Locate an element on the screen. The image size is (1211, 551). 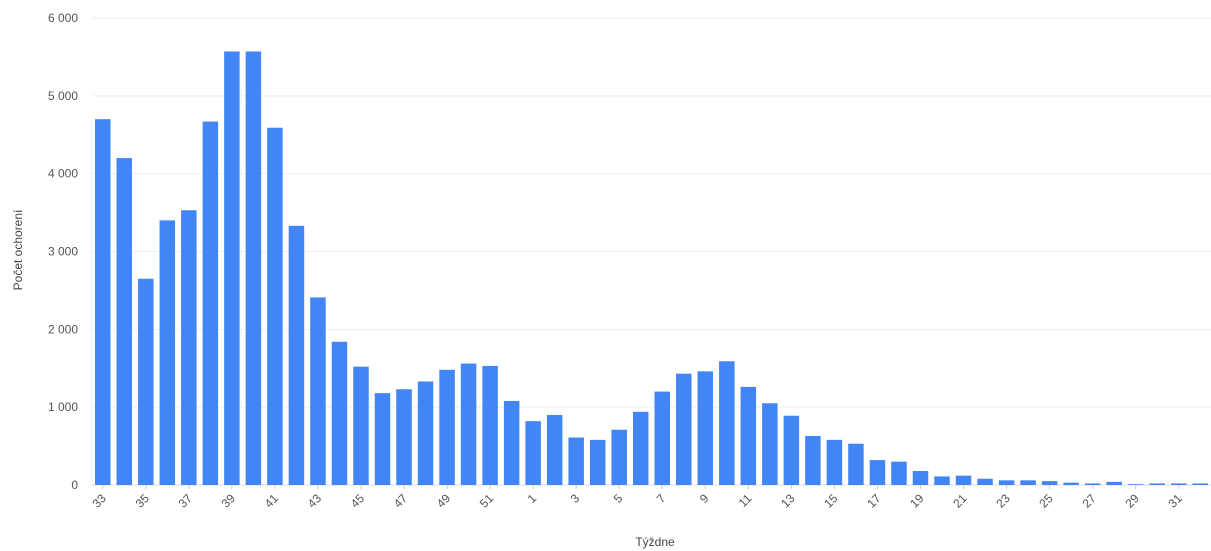
x-tick-label: 49 is located at coordinates (444, 501).